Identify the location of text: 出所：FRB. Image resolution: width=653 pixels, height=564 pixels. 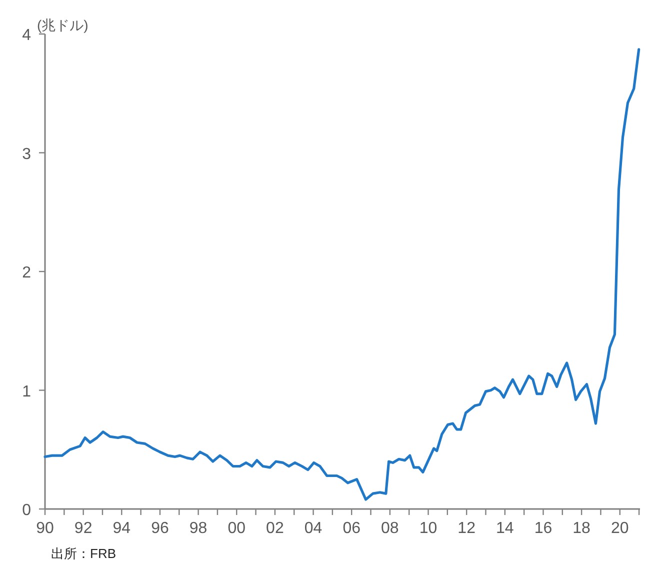
(83, 553).